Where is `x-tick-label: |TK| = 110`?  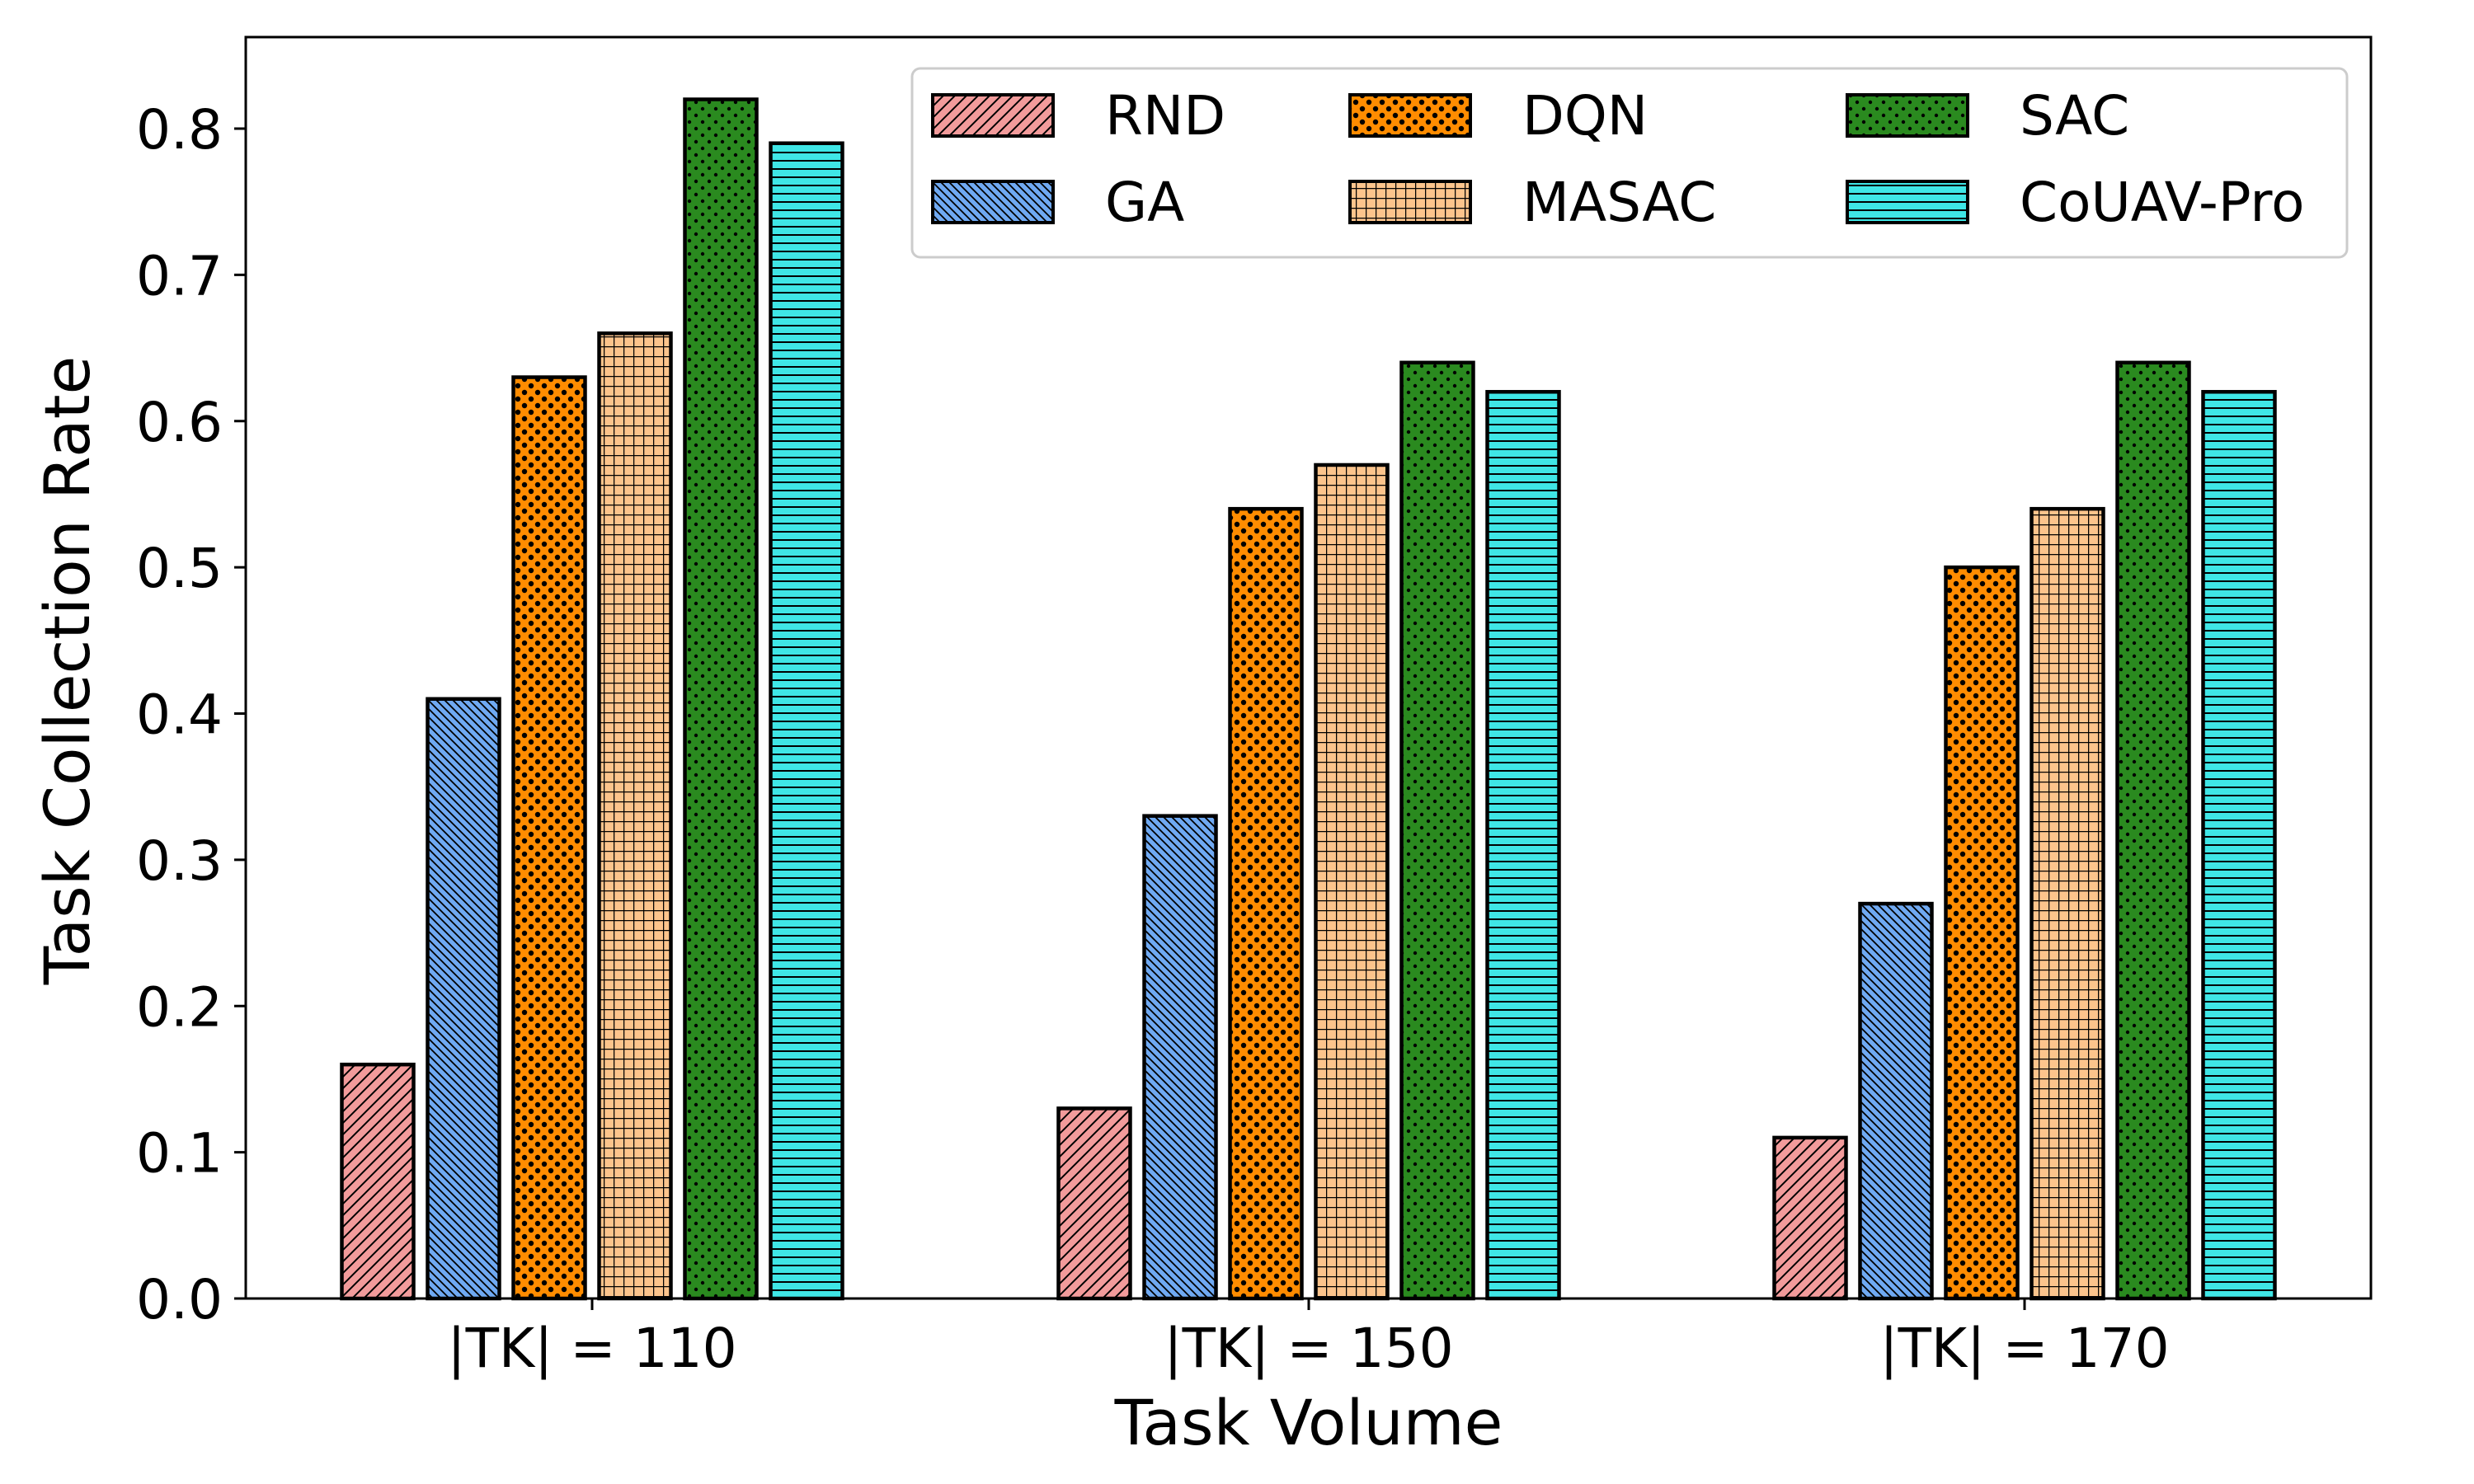
x-tick-label: |TK| = 110 is located at coordinates (591, 1348).